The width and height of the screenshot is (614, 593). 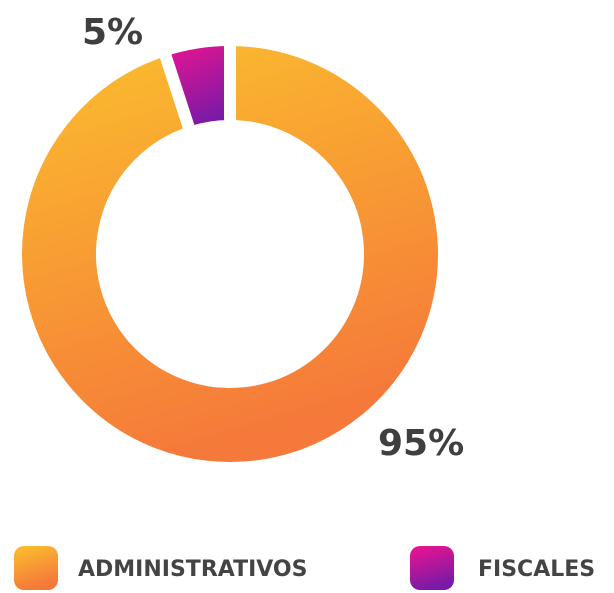 What do you see at coordinates (112, 32) in the screenshot?
I see `value-label: 5%` at bounding box center [112, 32].